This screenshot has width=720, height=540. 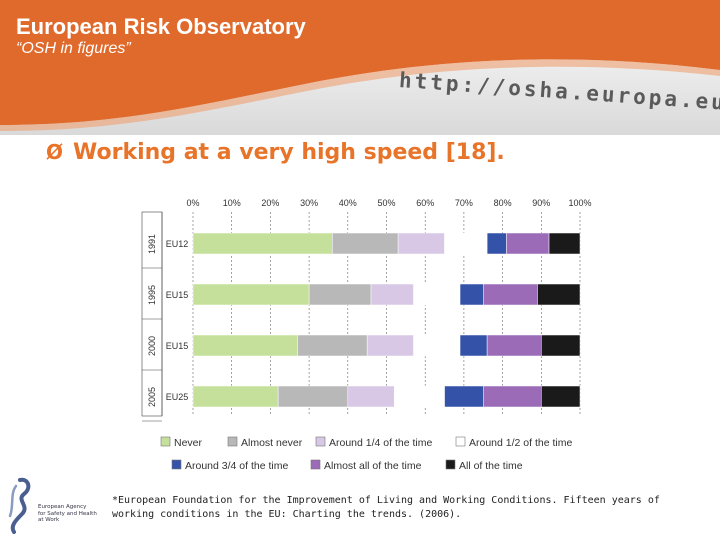 I want to click on x-tick-label: 10%, so click(x=232, y=203).